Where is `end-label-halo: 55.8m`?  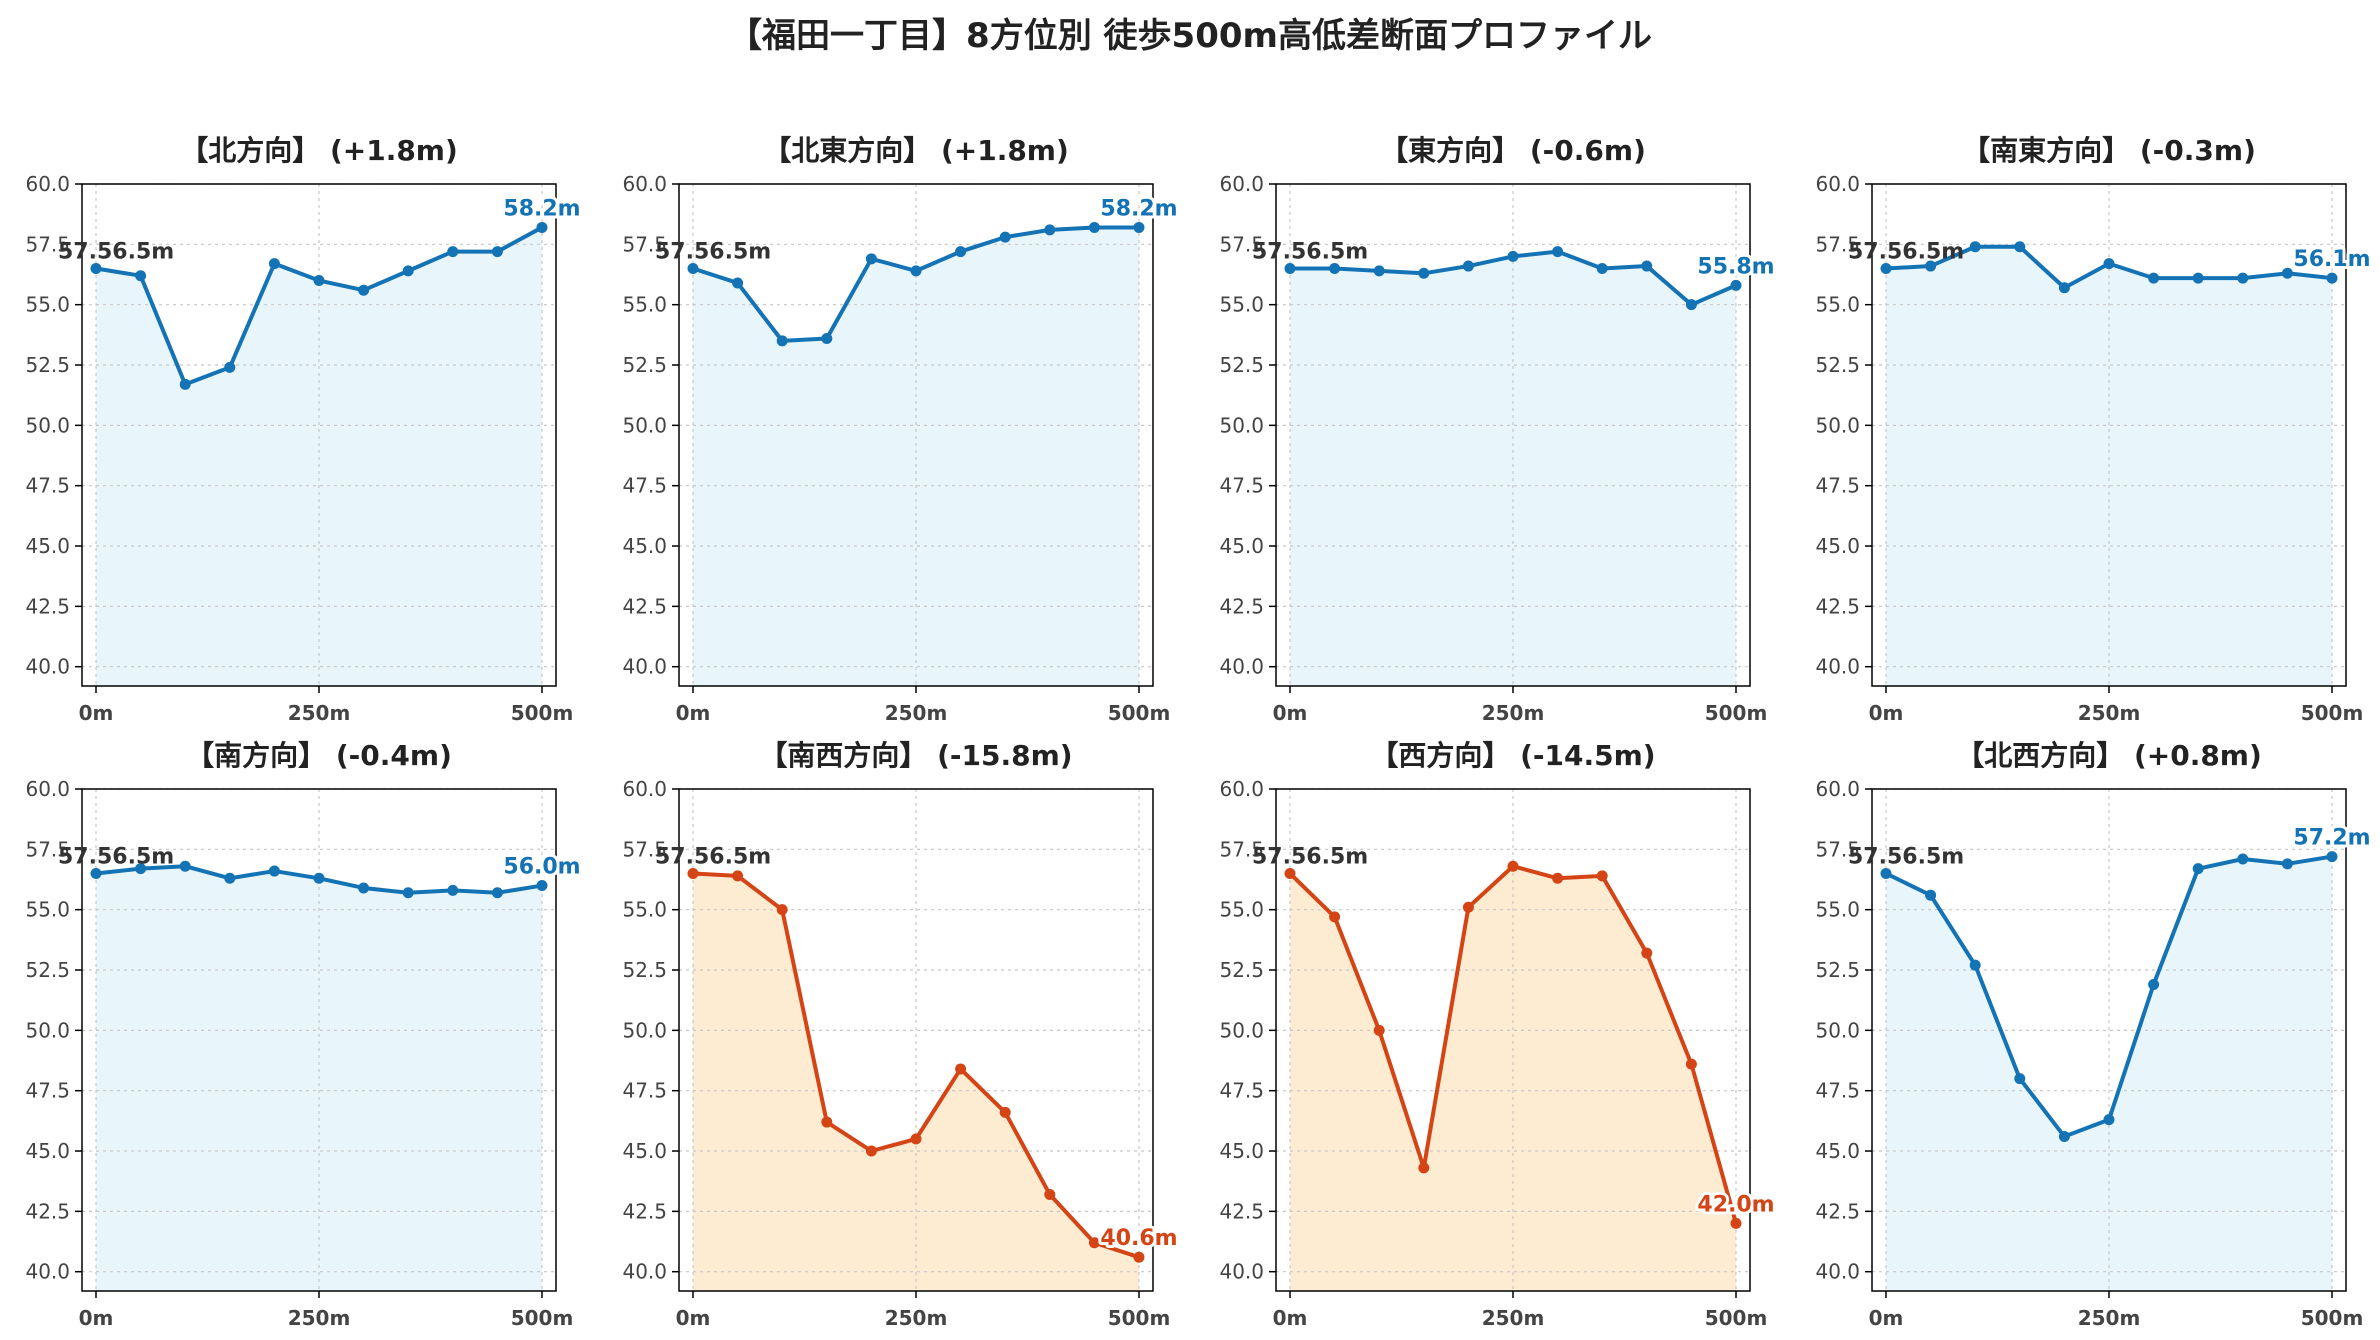
end-label-halo: 55.8m is located at coordinates (1735, 266).